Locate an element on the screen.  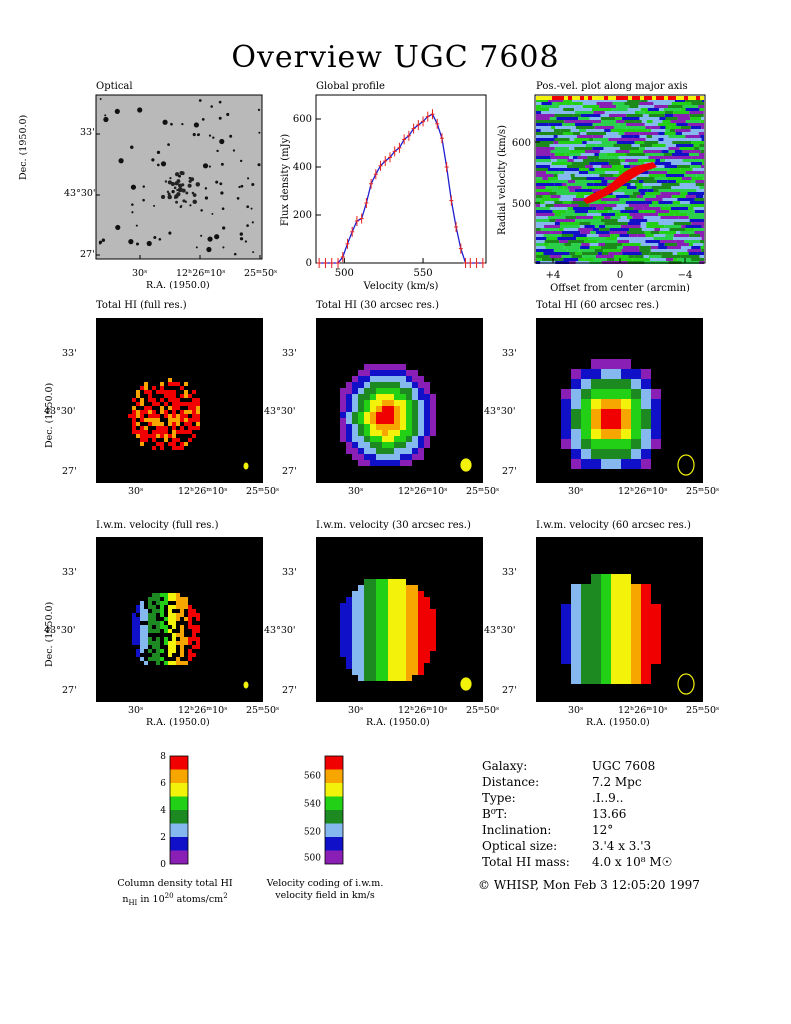
global-profile-ytick: 0 is located at coordinates (309, 263).